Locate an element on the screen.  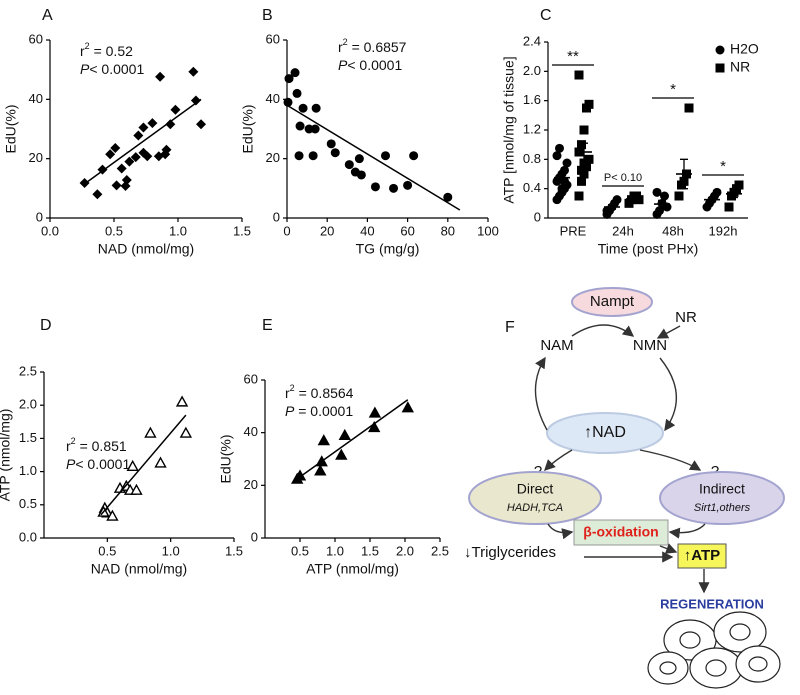
beta-oxidation-box is located at coordinates (621, 532).